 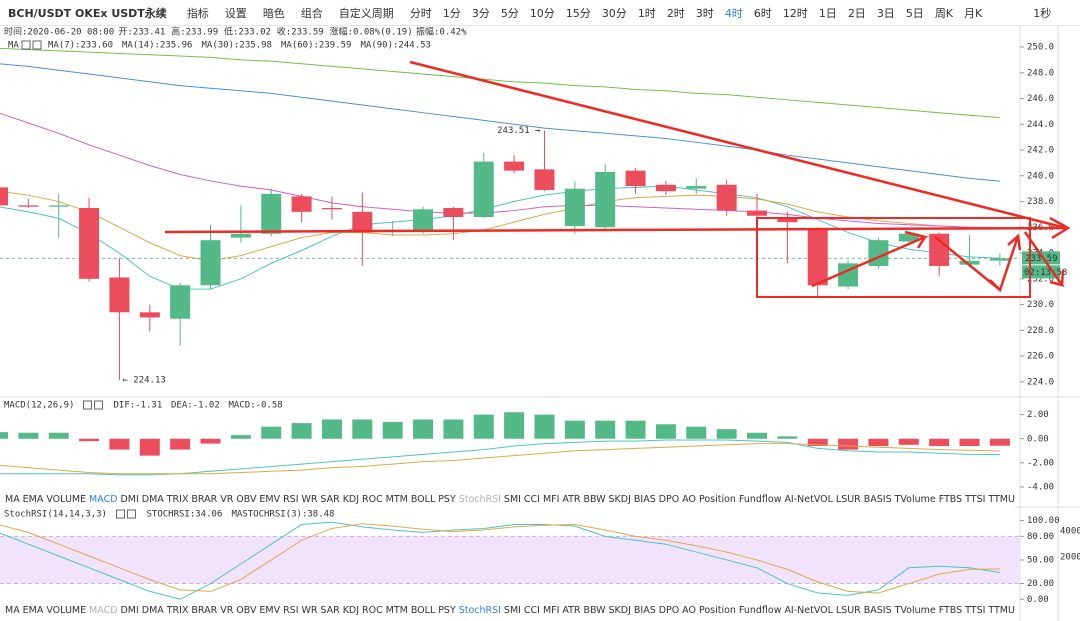 What do you see at coordinates (273, 13) in the screenshot?
I see `tool-button: 暗色` at bounding box center [273, 13].